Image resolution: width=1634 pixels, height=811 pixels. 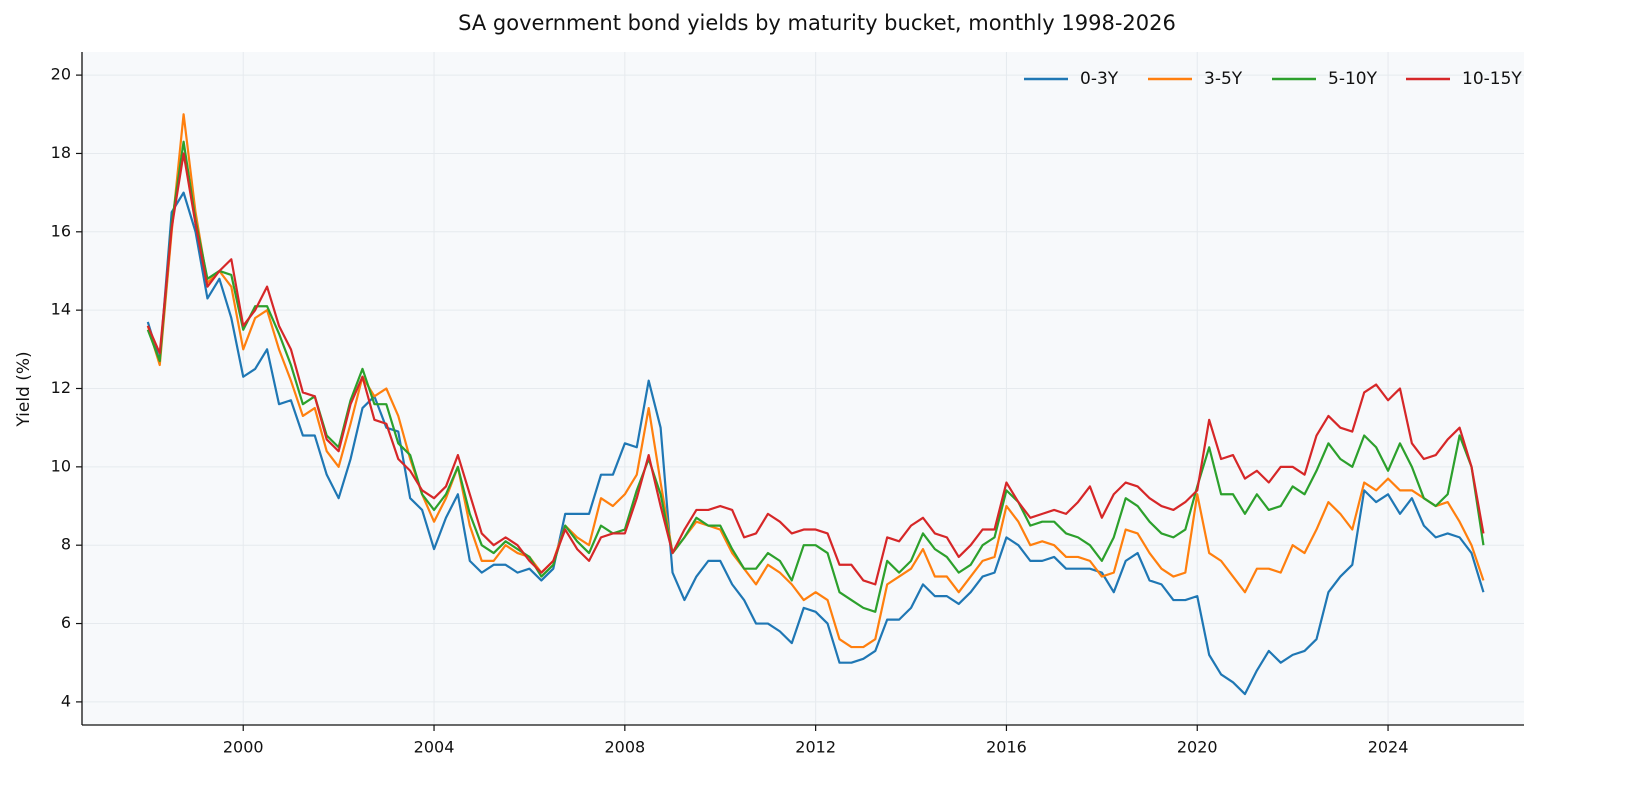 I want to click on x-tick-label: 2020, so click(x=1197, y=747).